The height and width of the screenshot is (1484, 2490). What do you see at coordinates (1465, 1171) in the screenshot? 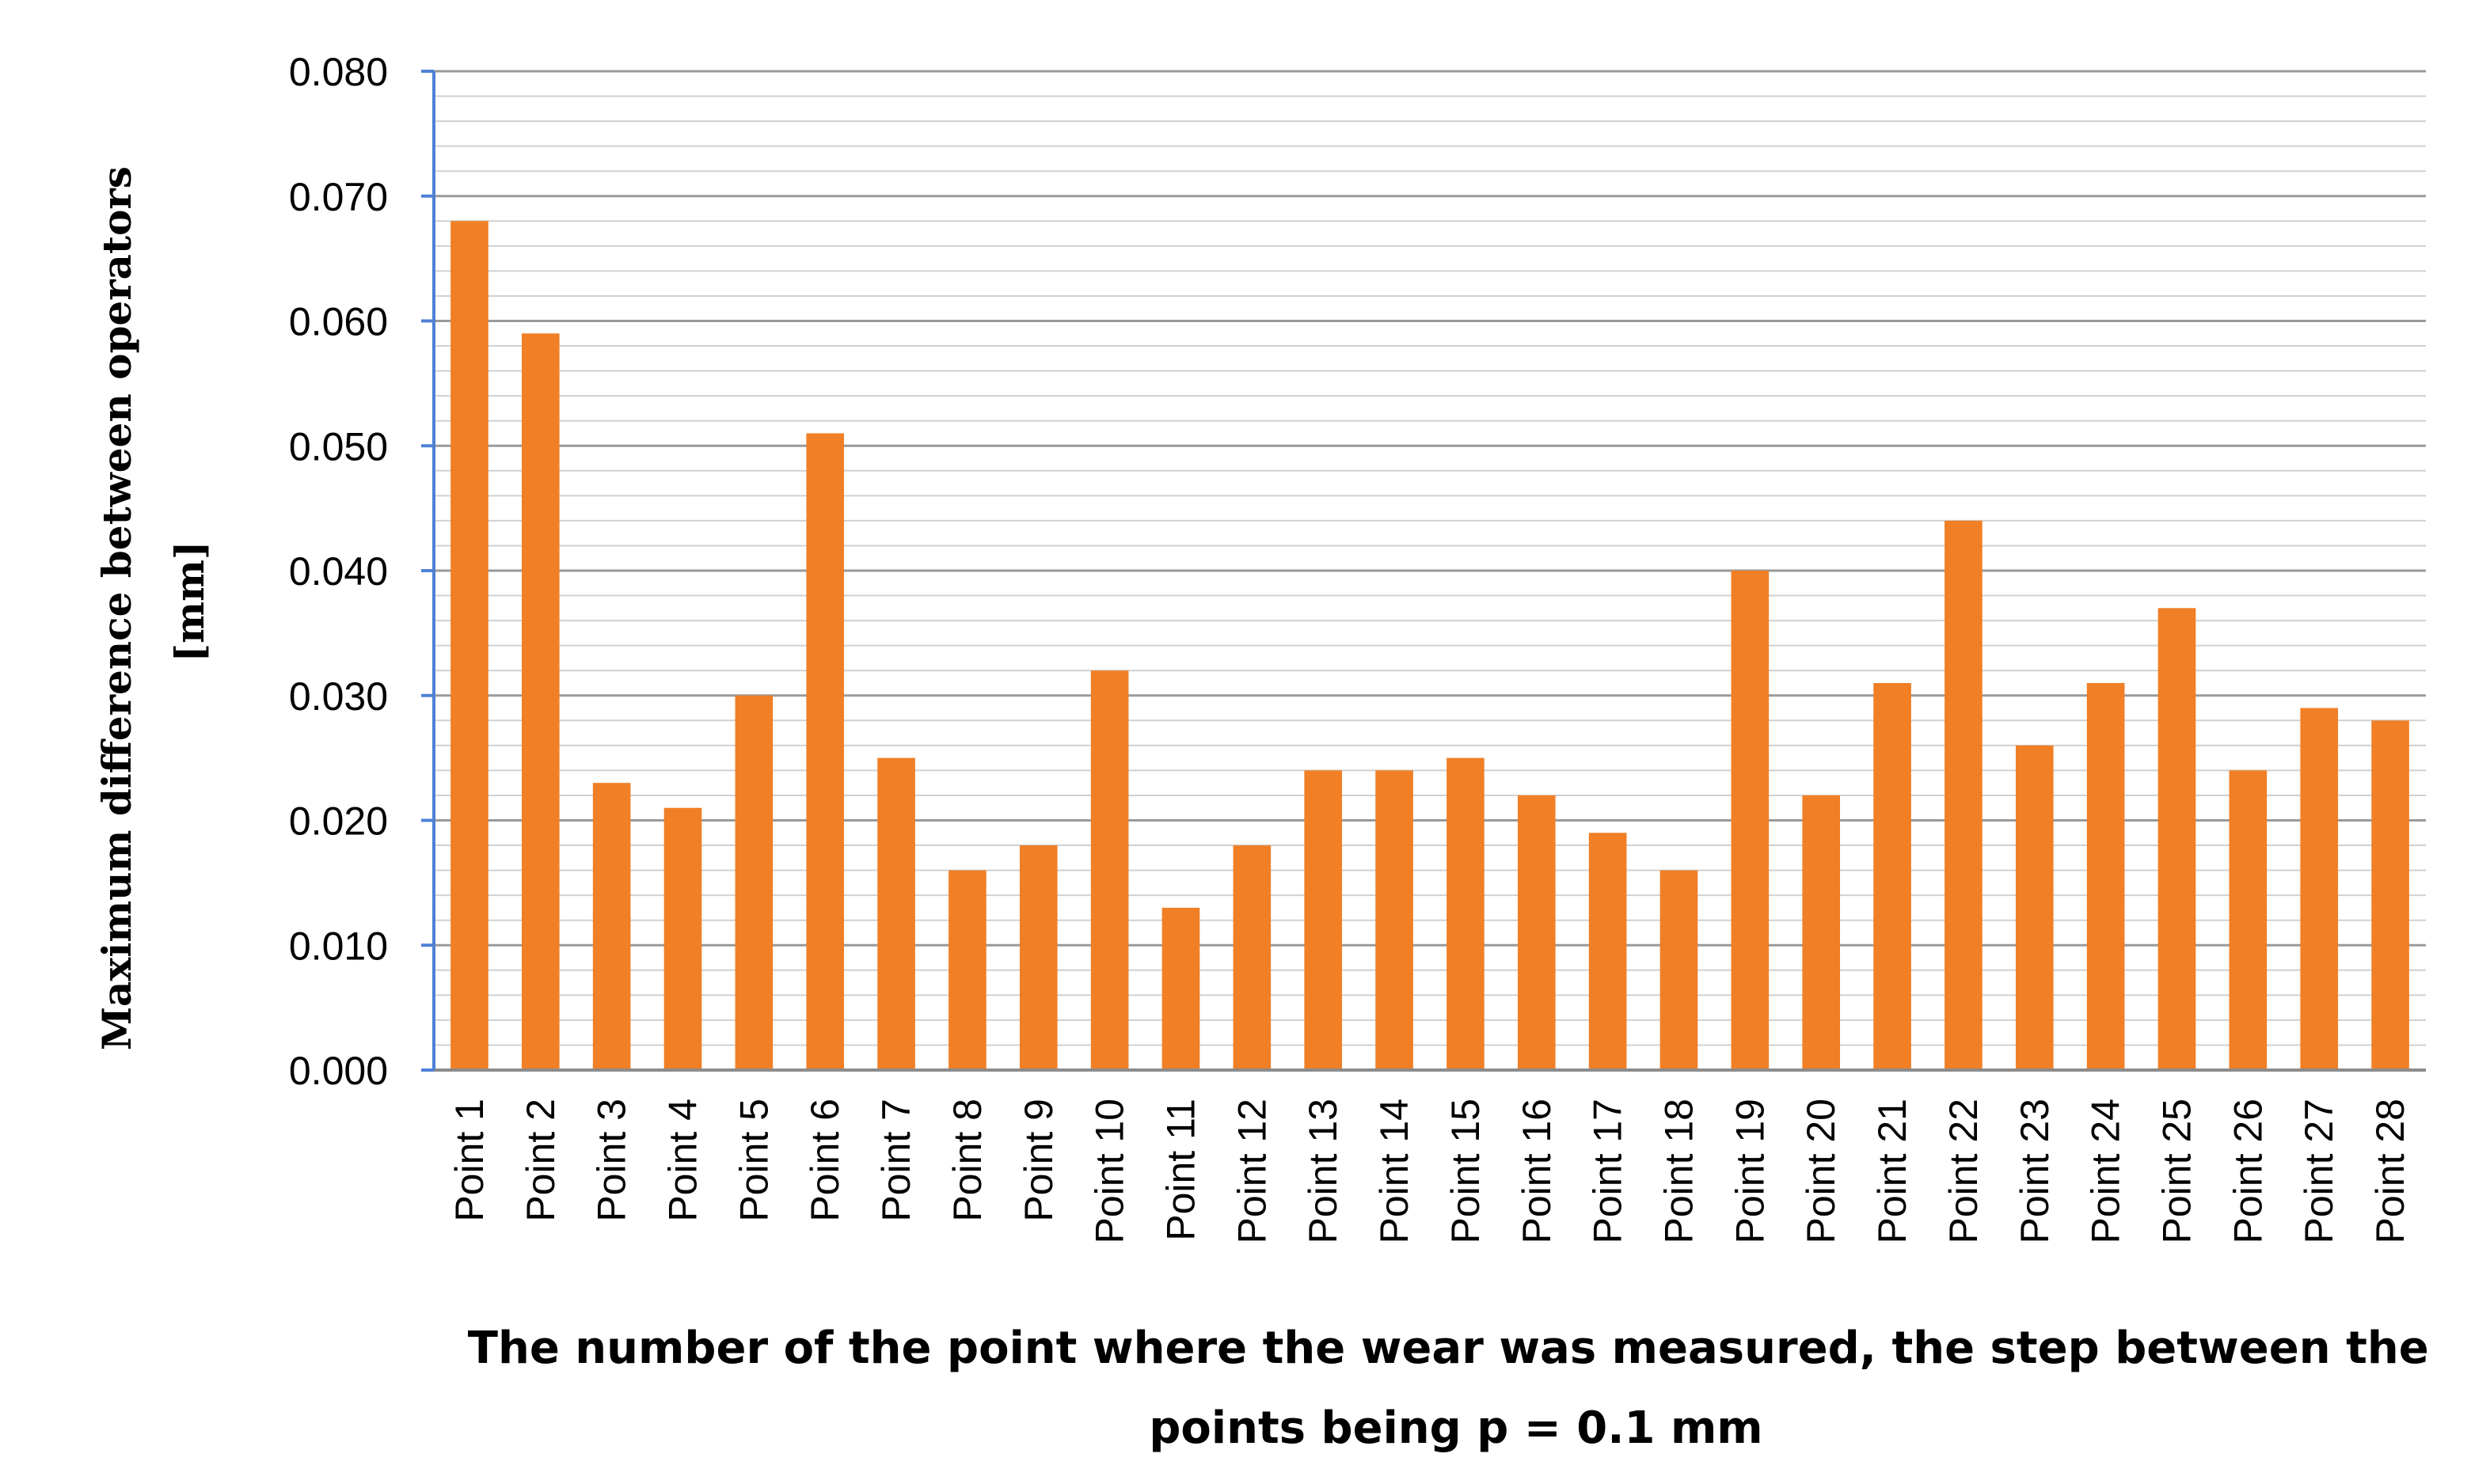
I see `x-tick-label: Point 15` at bounding box center [1465, 1171].